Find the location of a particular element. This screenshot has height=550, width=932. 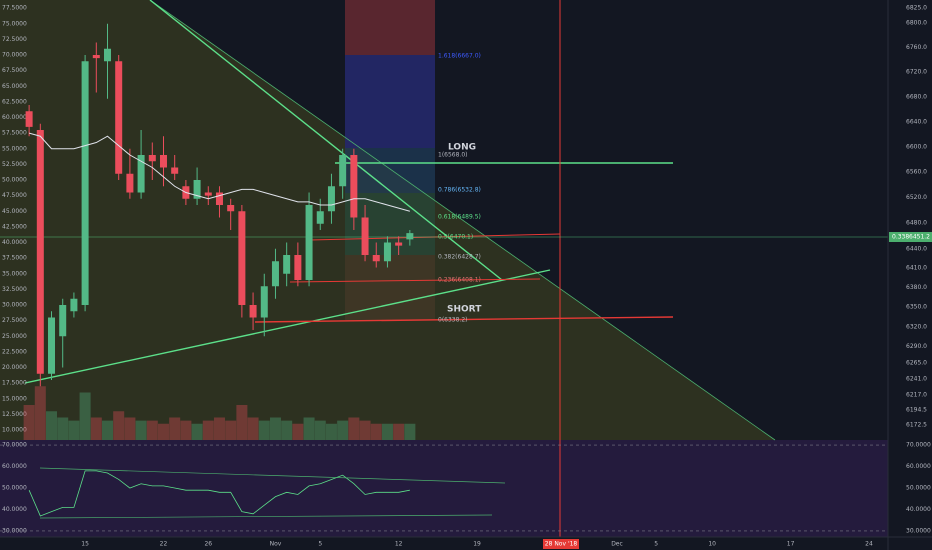

y-tick-label: 67.5000 is located at coordinates (14, 70).